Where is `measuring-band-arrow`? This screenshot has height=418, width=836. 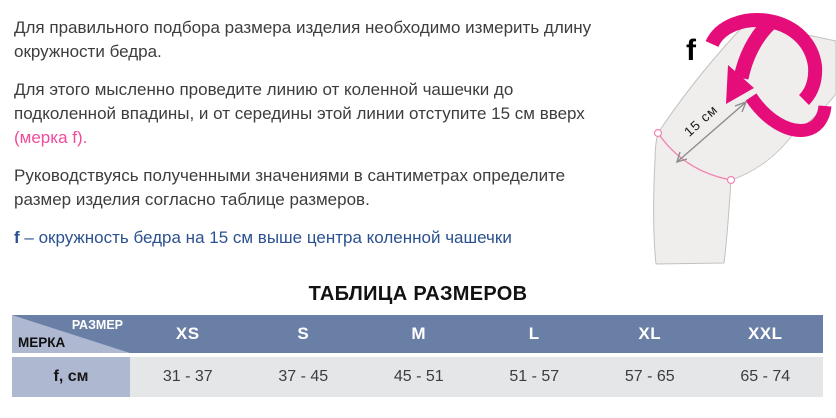
measuring-band-arrow is located at coordinates (768, 75).